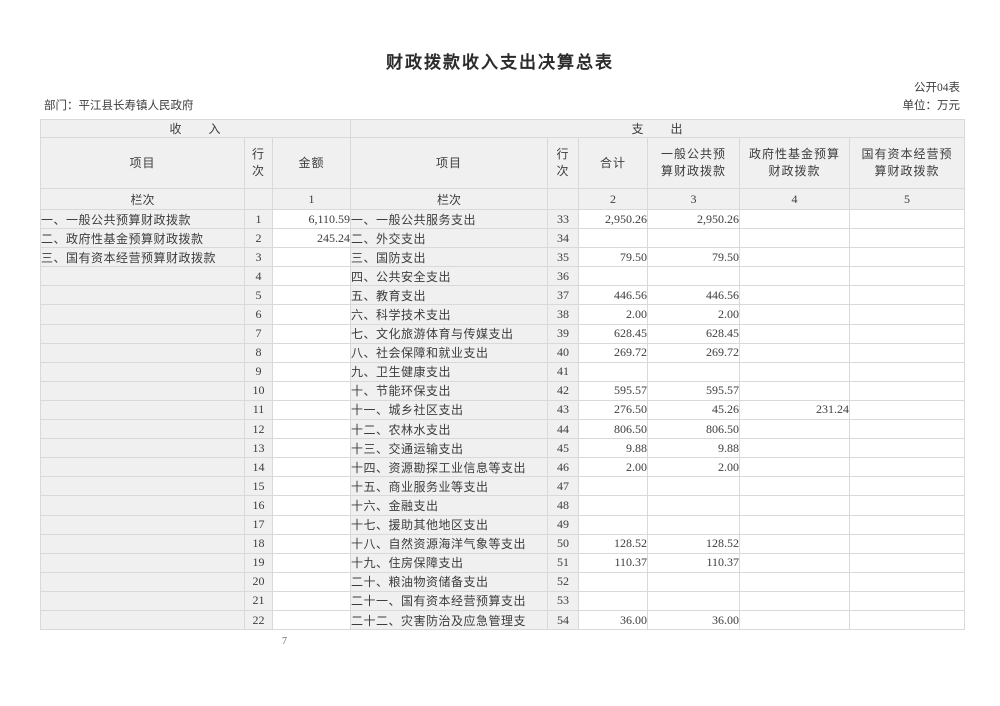 The height and width of the screenshot is (706, 1000). What do you see at coordinates (258, 448) in the screenshot?
I see `income-line-cell: 13` at bounding box center [258, 448].